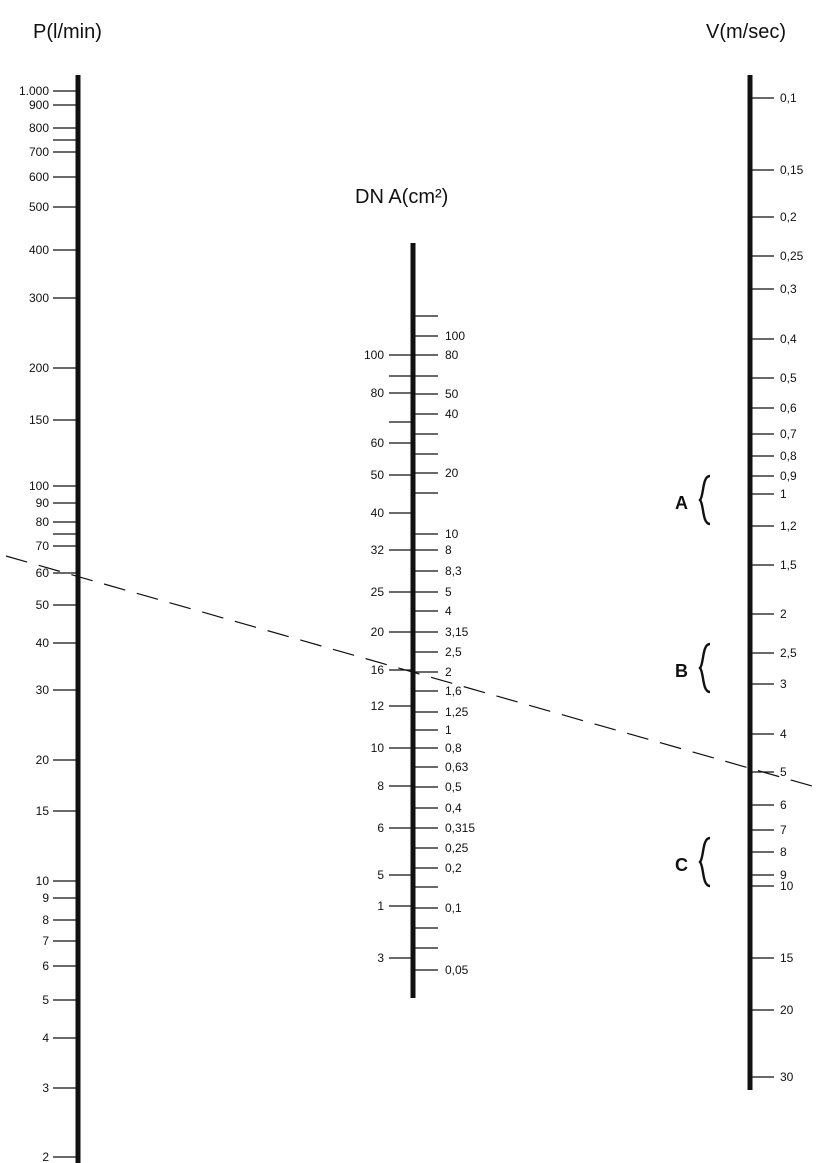 The height and width of the screenshot is (1163, 819). What do you see at coordinates (380, 875) in the screenshot?
I see `diameter-tick-label: 5` at bounding box center [380, 875].